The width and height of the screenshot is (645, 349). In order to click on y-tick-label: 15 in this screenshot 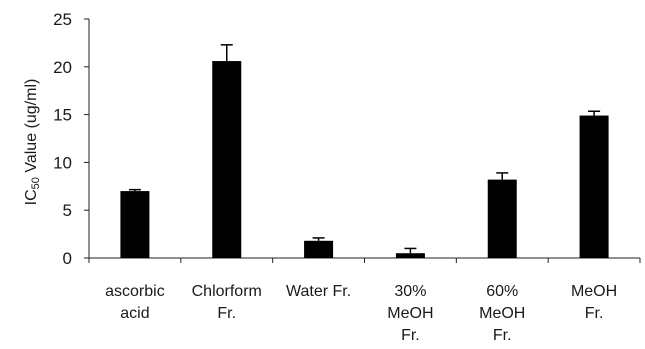, I will do `click(62, 115)`.